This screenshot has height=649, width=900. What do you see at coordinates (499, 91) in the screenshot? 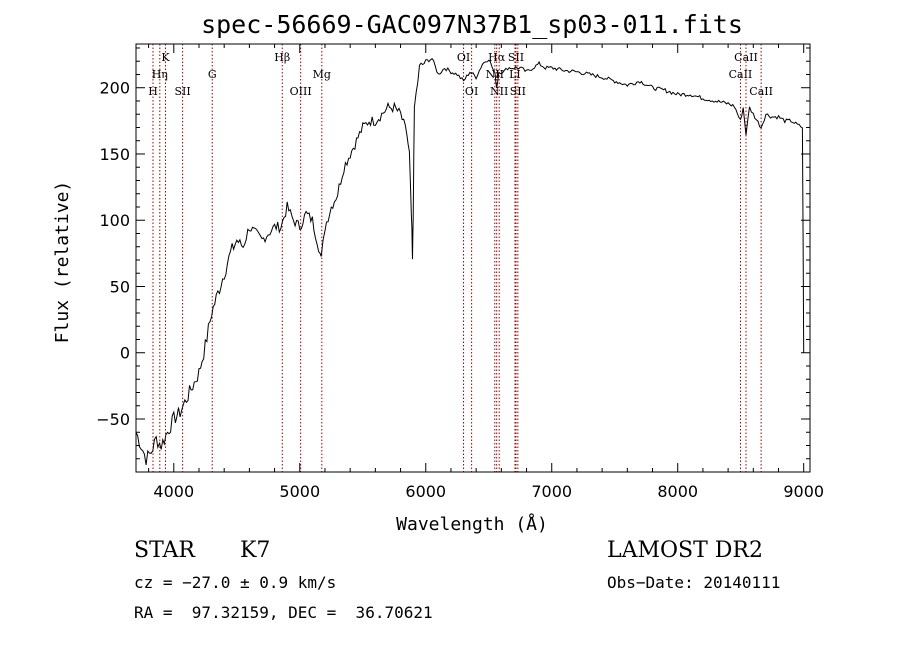
I see `line-marker-label: NII` at bounding box center [499, 91].